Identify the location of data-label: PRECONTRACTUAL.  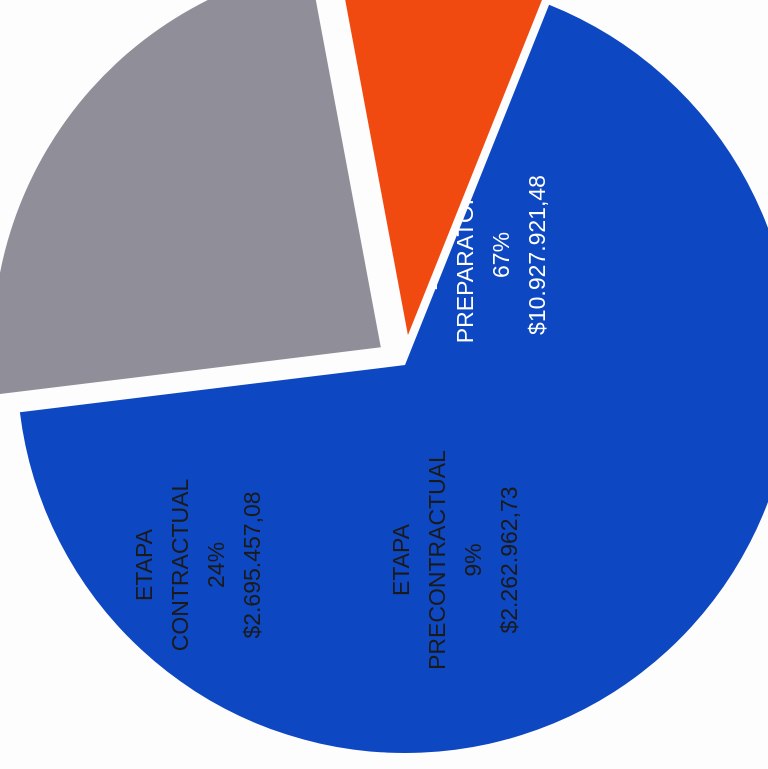
(437, 560).